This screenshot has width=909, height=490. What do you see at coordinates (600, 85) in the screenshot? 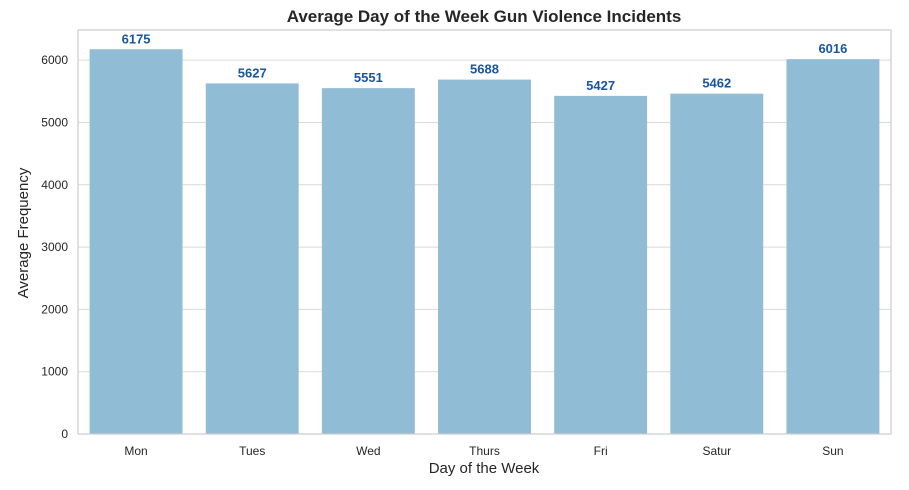
I see `data-label: 5427` at bounding box center [600, 85].